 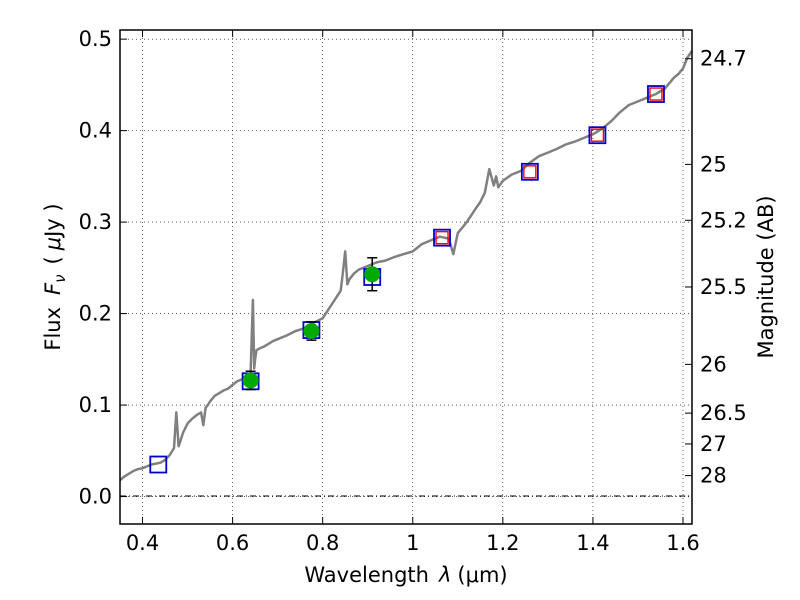 I want to click on y-tick-label: 0.1, so click(x=95, y=405).